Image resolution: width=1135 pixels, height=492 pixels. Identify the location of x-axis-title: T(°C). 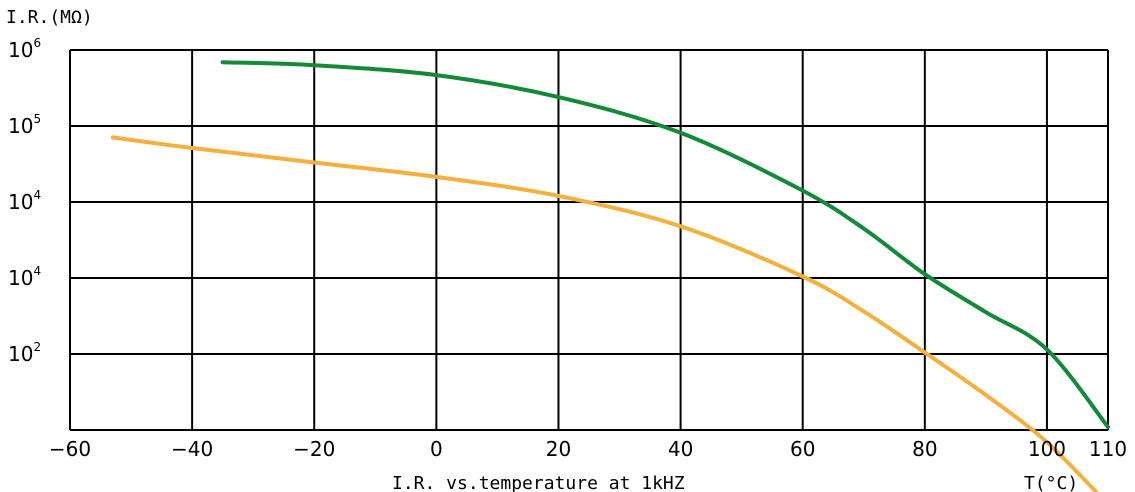
(1051, 482).